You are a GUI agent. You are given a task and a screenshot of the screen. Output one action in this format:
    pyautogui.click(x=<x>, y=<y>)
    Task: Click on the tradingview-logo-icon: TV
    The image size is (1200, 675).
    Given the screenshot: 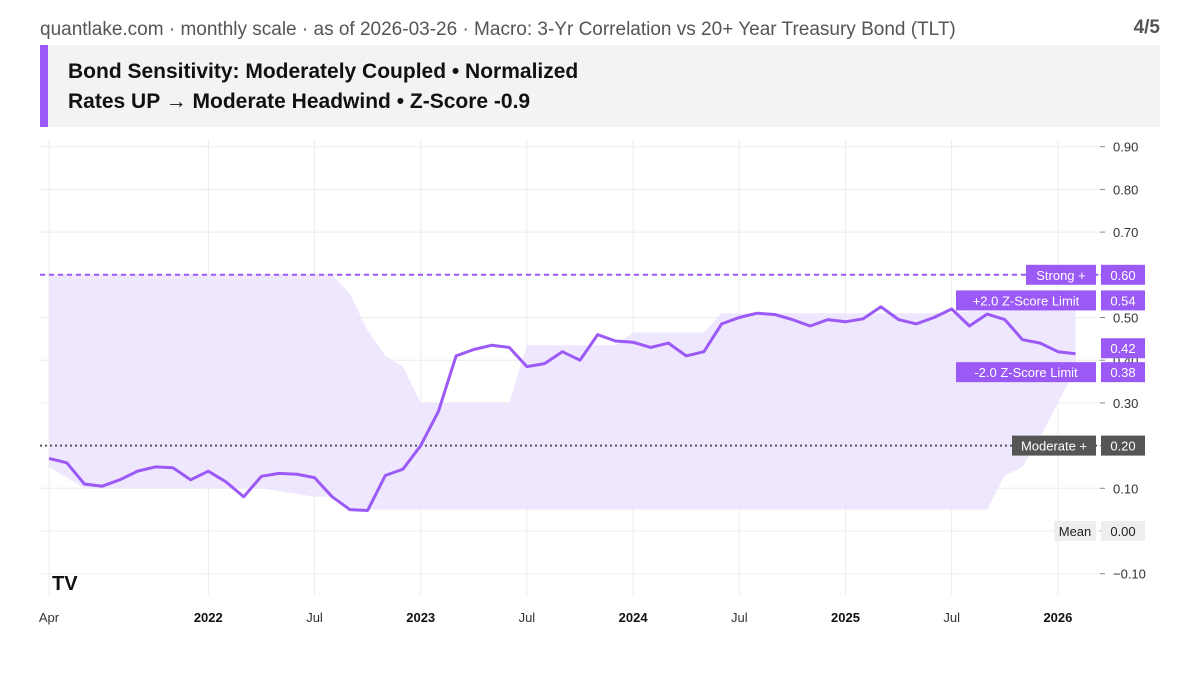 What is the action you would take?
    pyautogui.click(x=65, y=584)
    